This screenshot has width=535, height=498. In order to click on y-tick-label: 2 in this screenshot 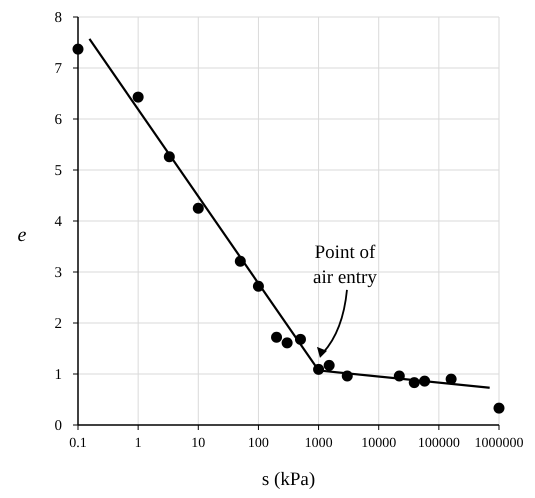, I will do `click(58, 324)`.